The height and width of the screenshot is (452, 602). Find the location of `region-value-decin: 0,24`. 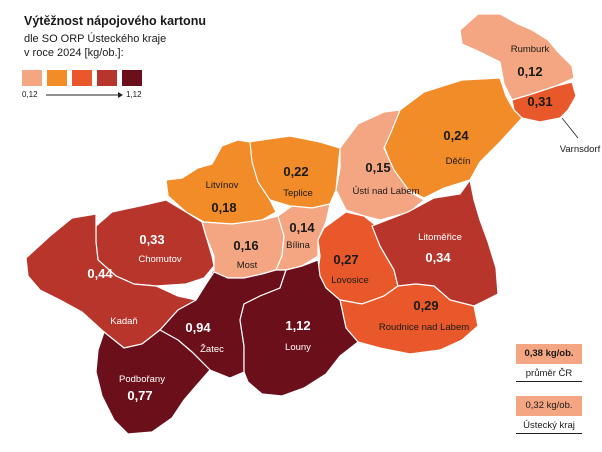

region-value-decin: 0,24 is located at coordinates (456, 135).